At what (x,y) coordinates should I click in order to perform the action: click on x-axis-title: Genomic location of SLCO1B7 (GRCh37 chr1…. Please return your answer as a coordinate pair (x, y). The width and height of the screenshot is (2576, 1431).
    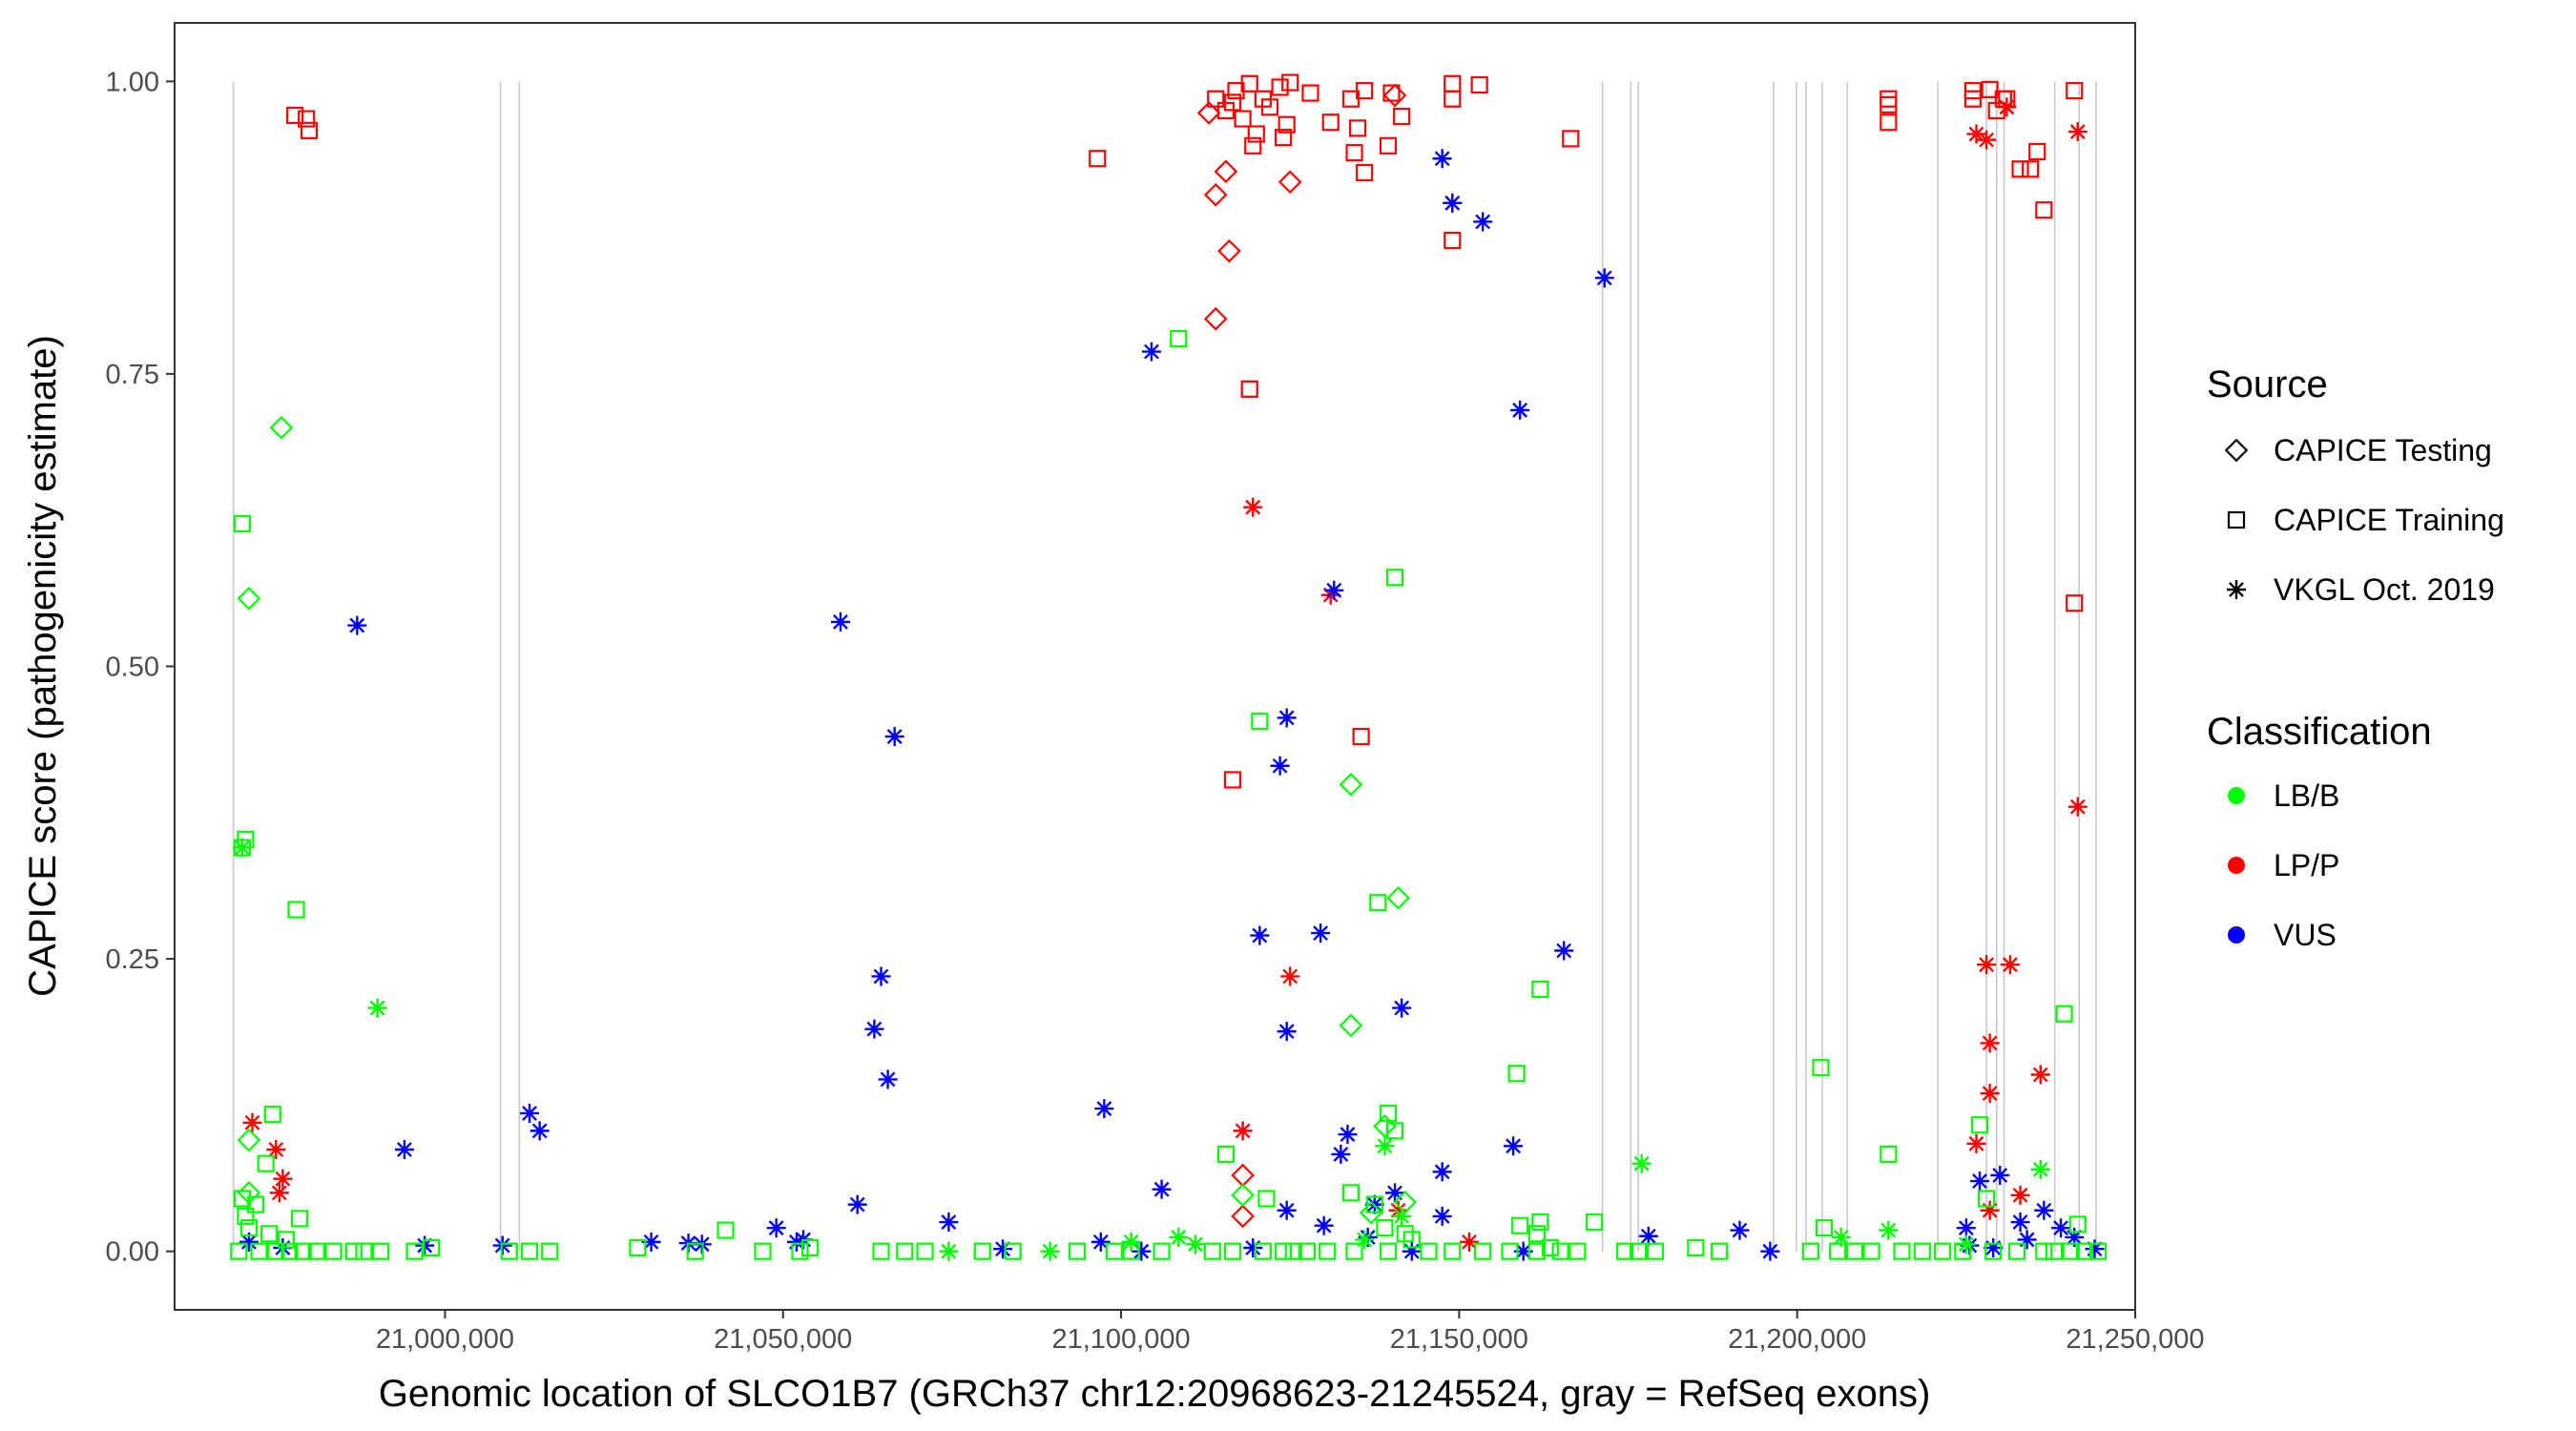
    Looking at the image, I should click on (1155, 1394).